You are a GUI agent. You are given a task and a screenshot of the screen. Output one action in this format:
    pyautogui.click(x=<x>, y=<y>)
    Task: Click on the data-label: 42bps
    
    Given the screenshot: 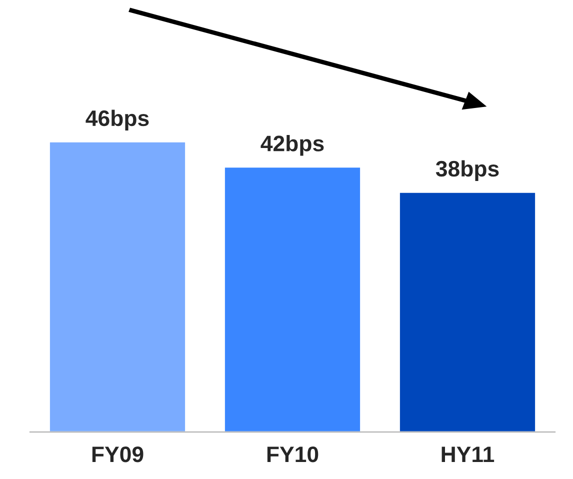 What is the action you would take?
    pyautogui.click(x=292, y=145)
    